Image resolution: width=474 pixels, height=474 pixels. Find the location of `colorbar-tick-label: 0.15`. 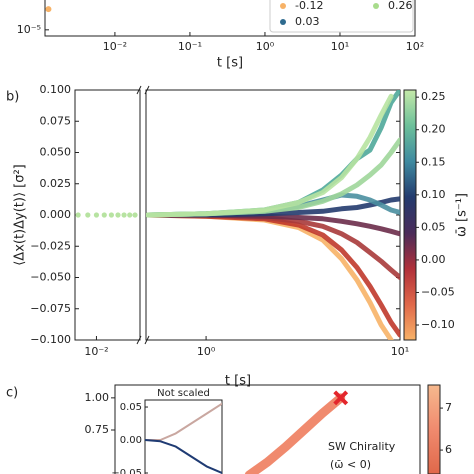

colorbar-tick-label: 0.15 is located at coordinates (433, 161).